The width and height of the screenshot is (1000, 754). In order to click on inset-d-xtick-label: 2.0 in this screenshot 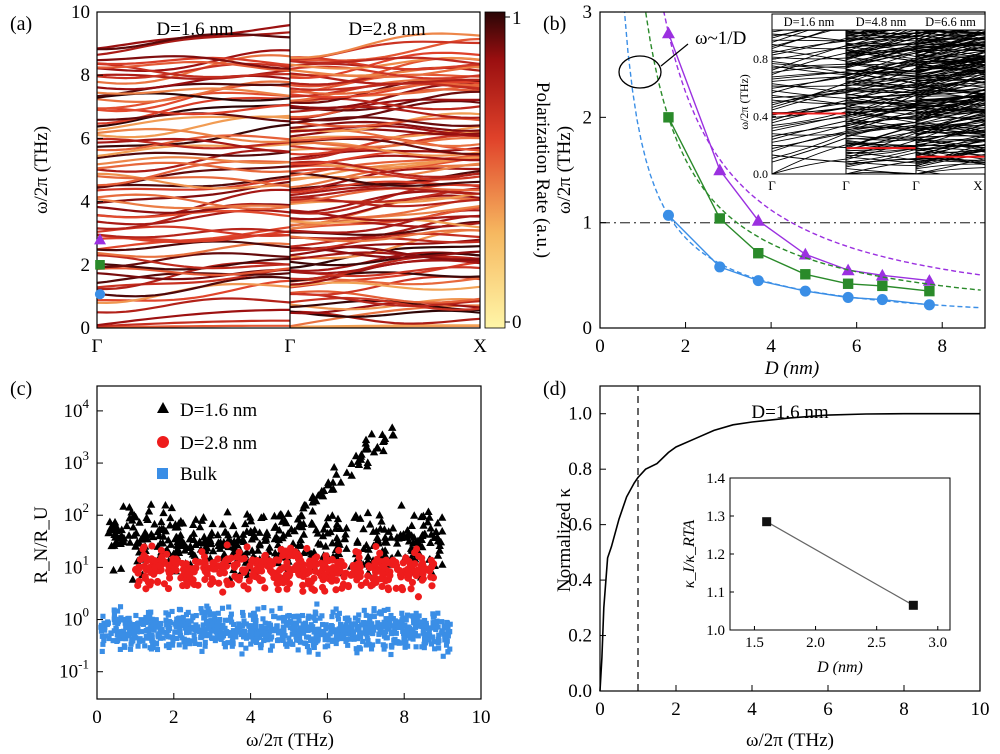, I will do `click(815, 643)`.